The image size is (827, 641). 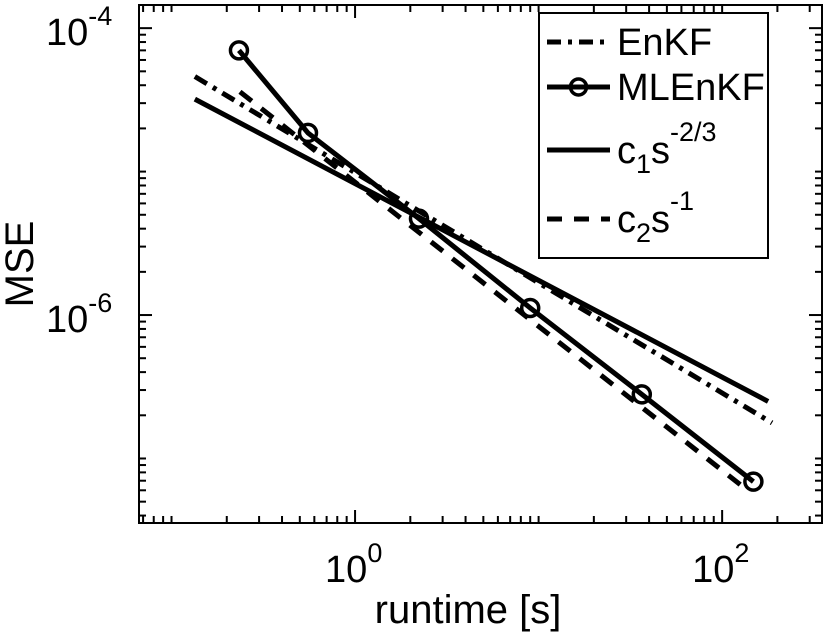 What do you see at coordinates (353, 564) in the screenshot?
I see `x-tick-label: 10⁰` at bounding box center [353, 564].